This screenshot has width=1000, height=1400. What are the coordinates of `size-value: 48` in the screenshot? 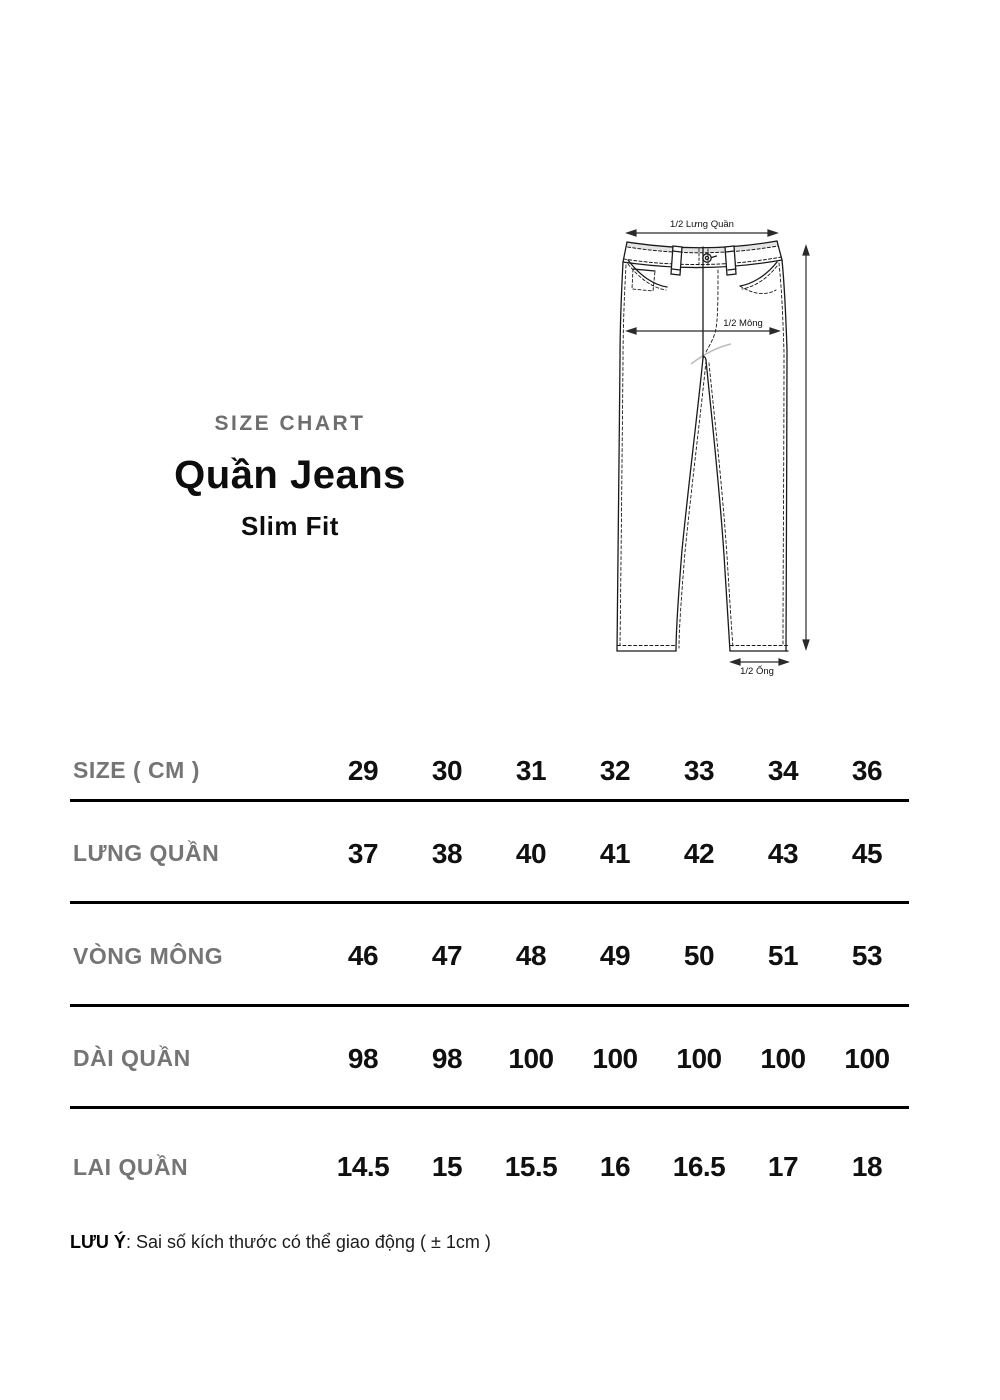 It's located at (531, 955).